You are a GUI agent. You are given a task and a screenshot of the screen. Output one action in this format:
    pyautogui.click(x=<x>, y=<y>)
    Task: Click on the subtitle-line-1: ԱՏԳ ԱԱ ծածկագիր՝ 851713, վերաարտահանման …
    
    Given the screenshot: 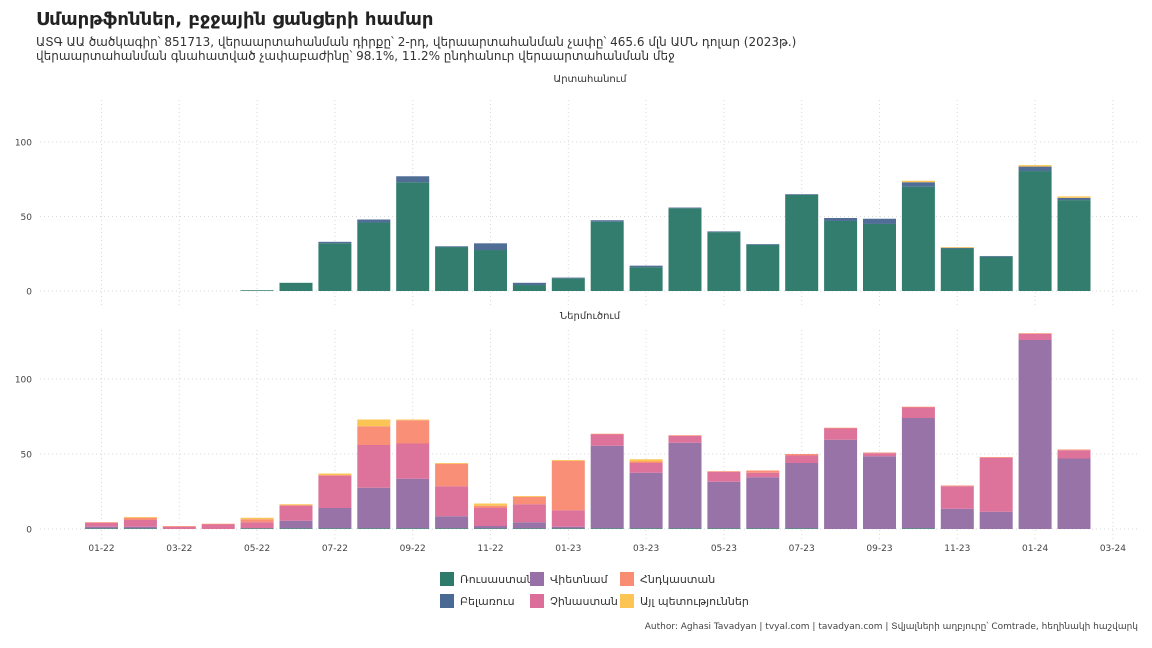 What is the action you would take?
    pyautogui.click(x=416, y=42)
    